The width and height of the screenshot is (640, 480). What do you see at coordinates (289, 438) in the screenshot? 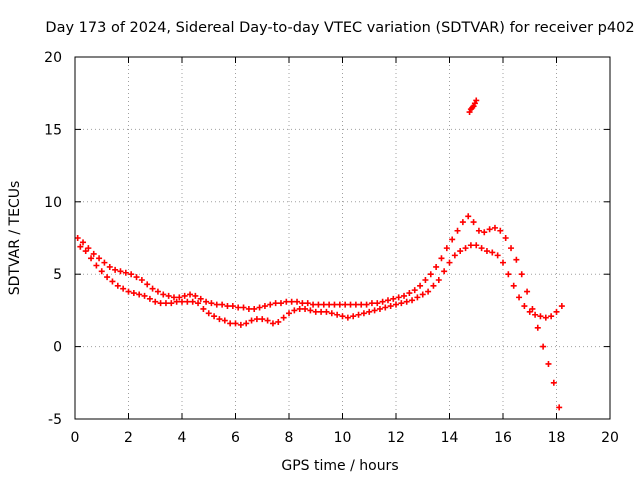
I see `x-tick-label: 8` at bounding box center [289, 438].